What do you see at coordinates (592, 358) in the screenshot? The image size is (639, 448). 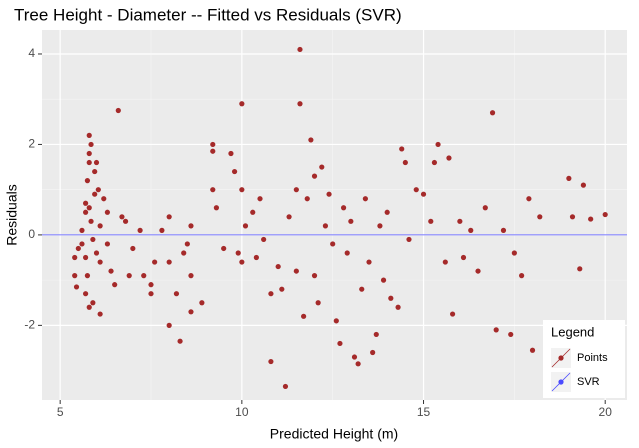 I see `legend-label: Points` at bounding box center [592, 358].